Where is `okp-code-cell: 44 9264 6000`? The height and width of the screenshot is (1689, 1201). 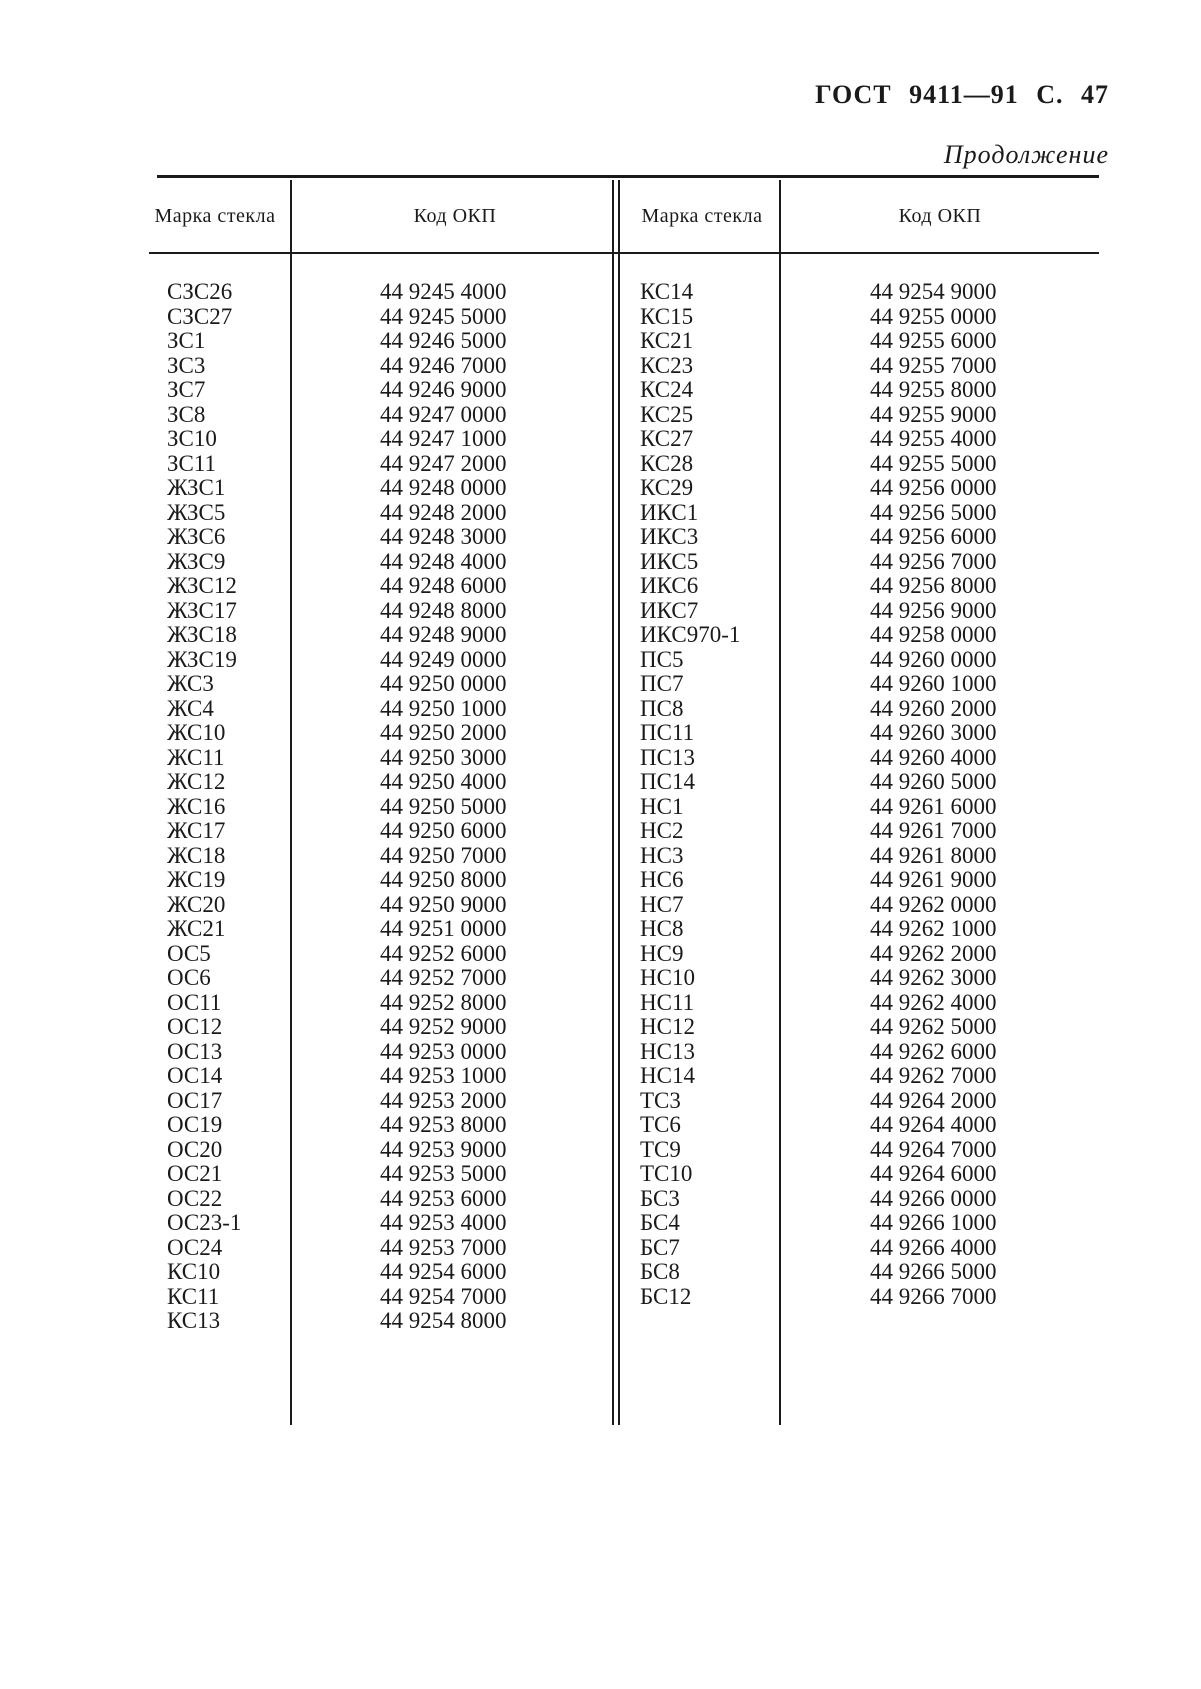 okp-code-cell: 44 9264 6000 is located at coordinates (933, 1173).